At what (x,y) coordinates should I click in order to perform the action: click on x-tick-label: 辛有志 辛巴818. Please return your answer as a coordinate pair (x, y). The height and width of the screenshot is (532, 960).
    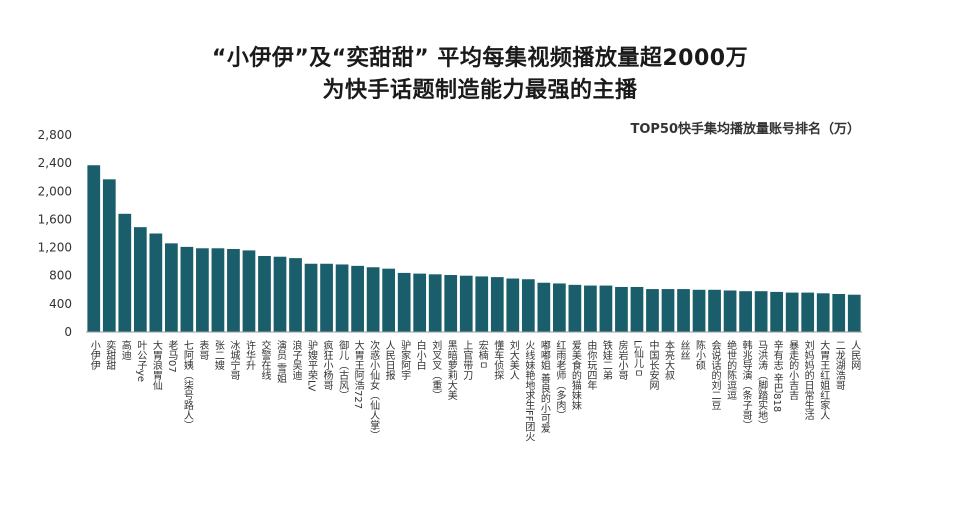
    Looking at the image, I should click on (777, 375).